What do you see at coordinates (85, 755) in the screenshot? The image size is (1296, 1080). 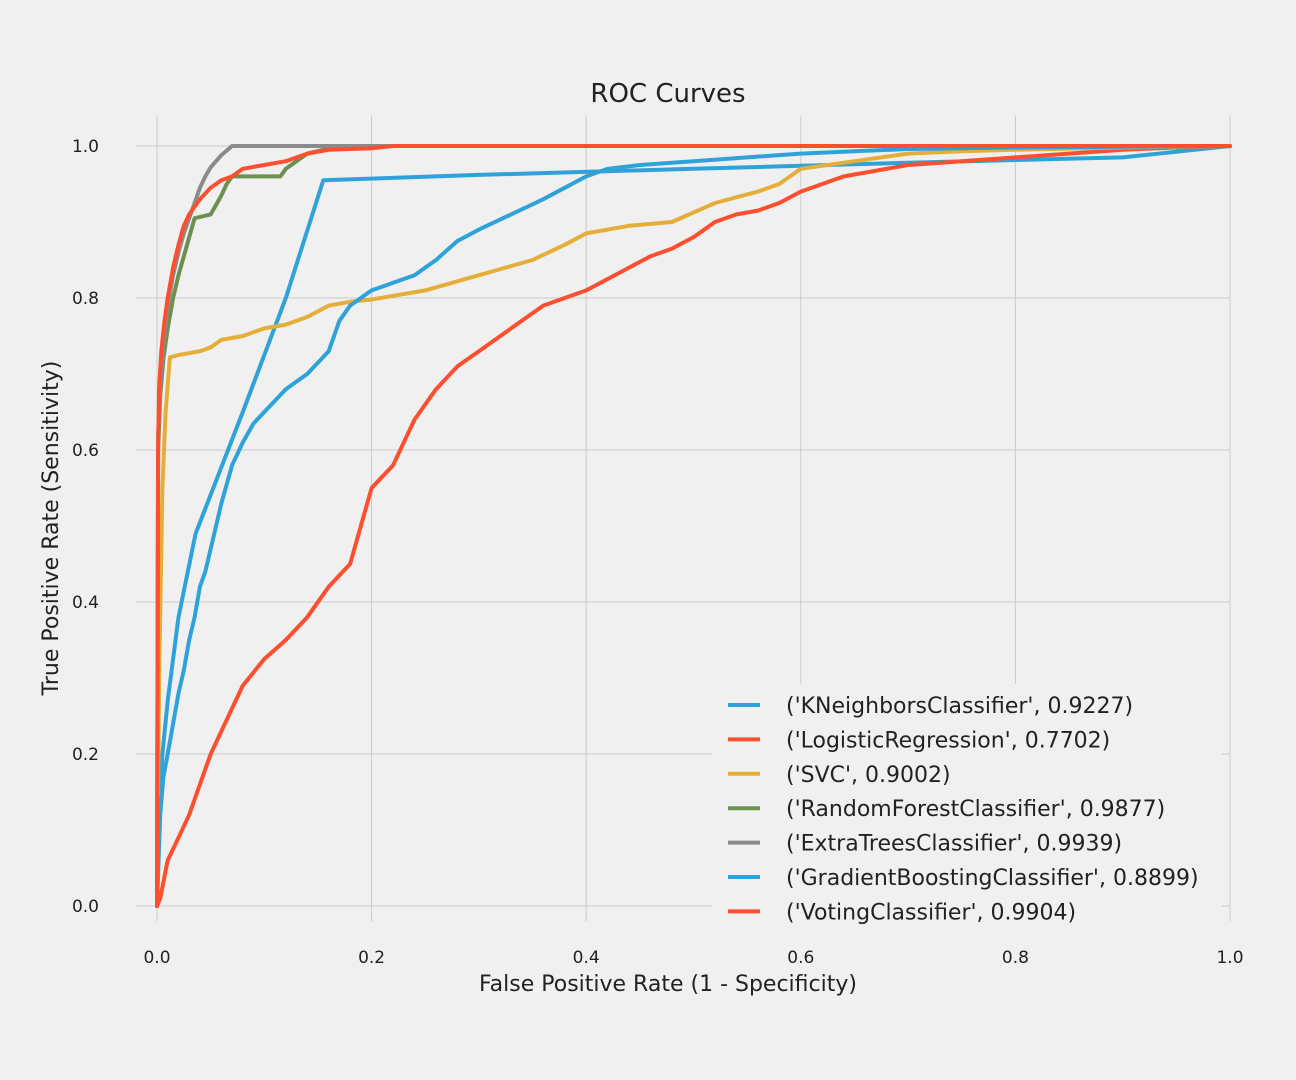 I see `y-tick-label: 0.2` at bounding box center [85, 755].